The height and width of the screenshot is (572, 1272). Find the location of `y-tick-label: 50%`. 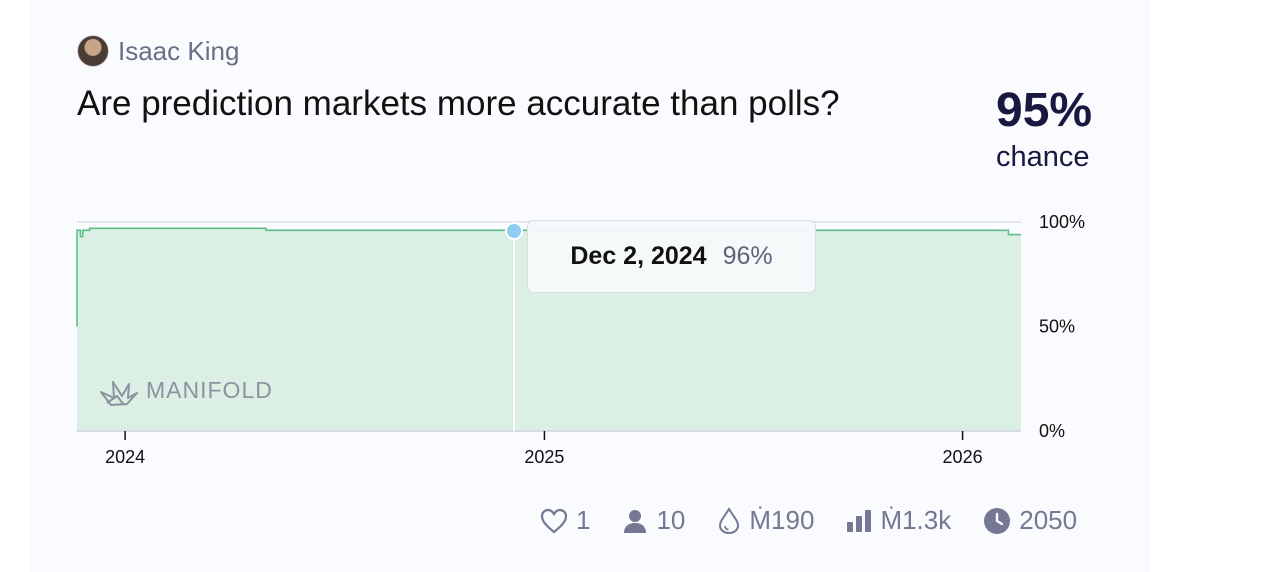

y-tick-label: 50% is located at coordinates (1057, 327).